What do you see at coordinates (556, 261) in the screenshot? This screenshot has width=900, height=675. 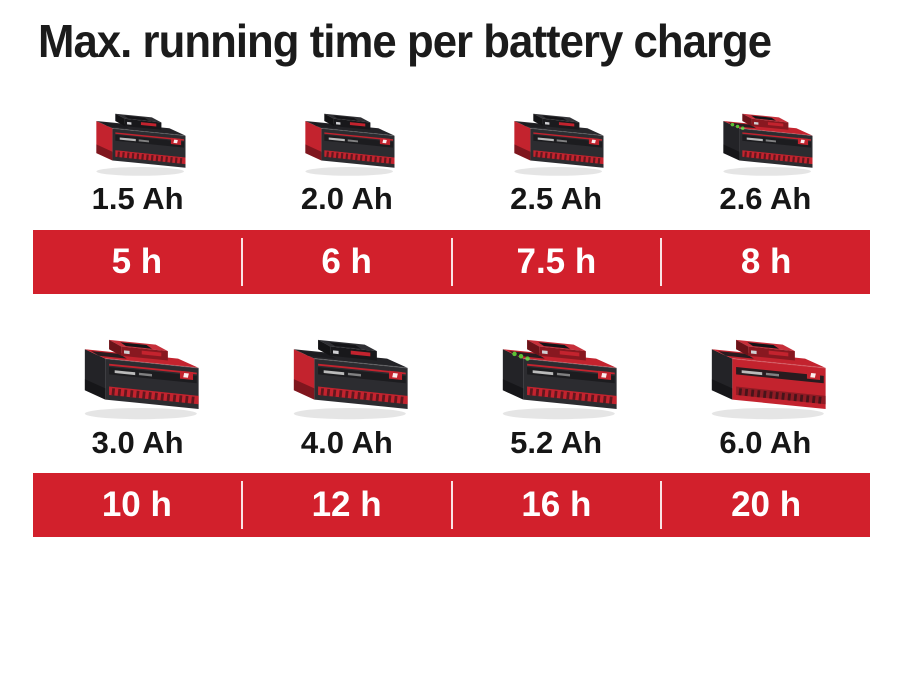 I see `runtime-value: 7.5 h` at bounding box center [556, 261].